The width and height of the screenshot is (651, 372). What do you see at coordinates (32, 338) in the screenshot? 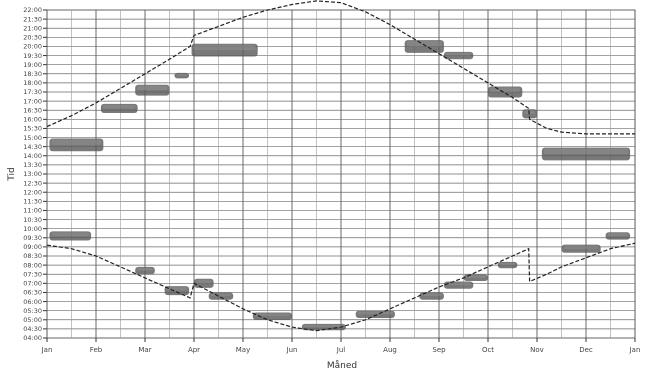
I see `y-tick-label: 04:00` at bounding box center [32, 338].